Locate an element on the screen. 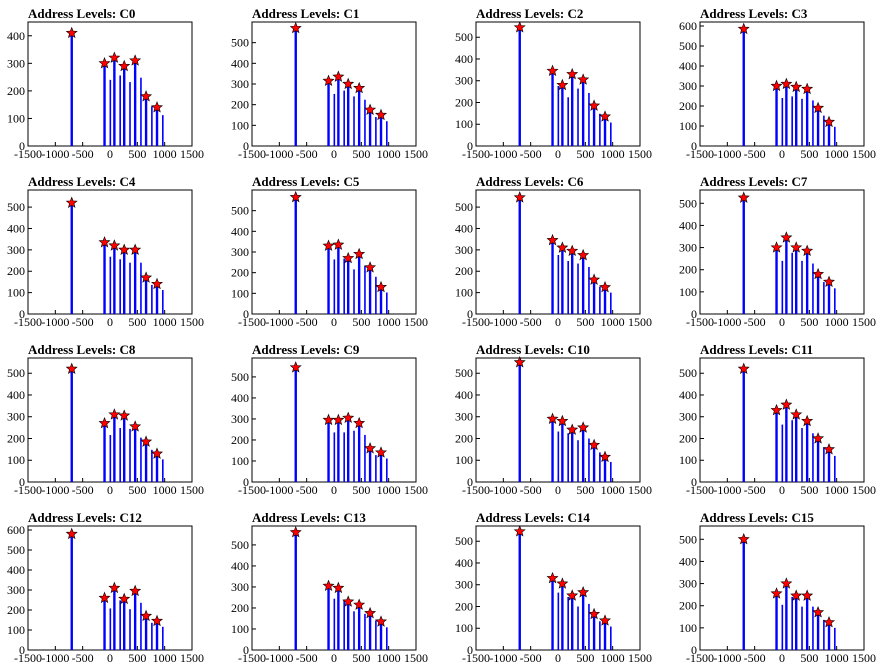 The width and height of the screenshot is (896, 672). panel-title: Address Levels: C4 is located at coordinates (82, 181).